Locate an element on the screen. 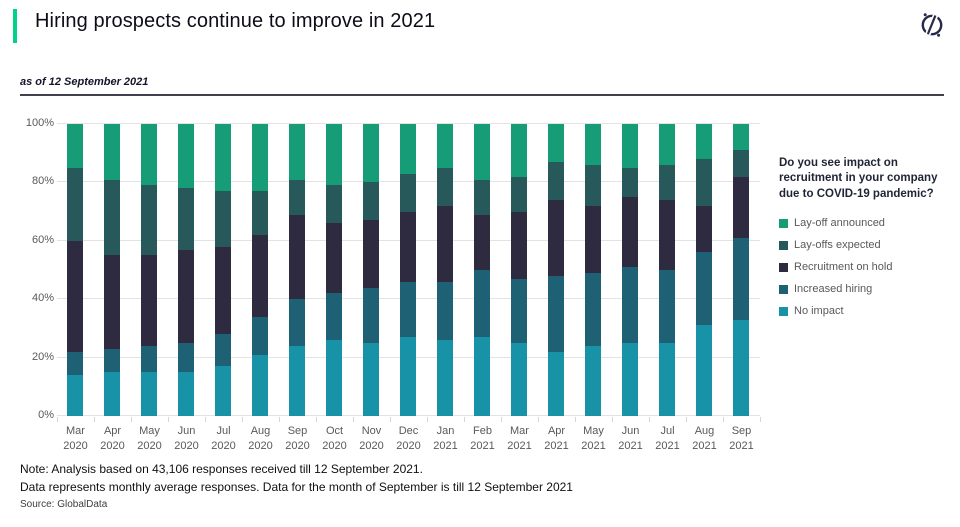 This screenshot has width=960, height=527. legend-label: Increased hiring is located at coordinates (833, 288).